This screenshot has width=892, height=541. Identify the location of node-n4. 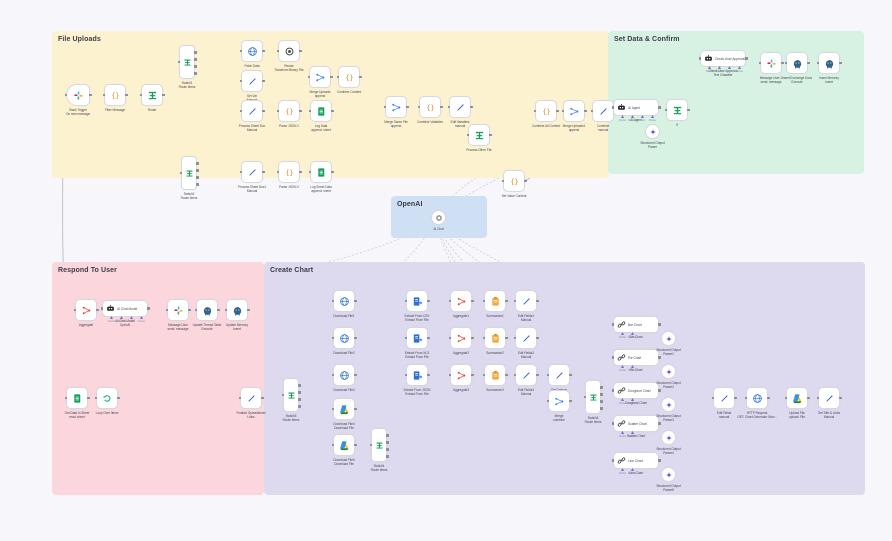
(187, 62).